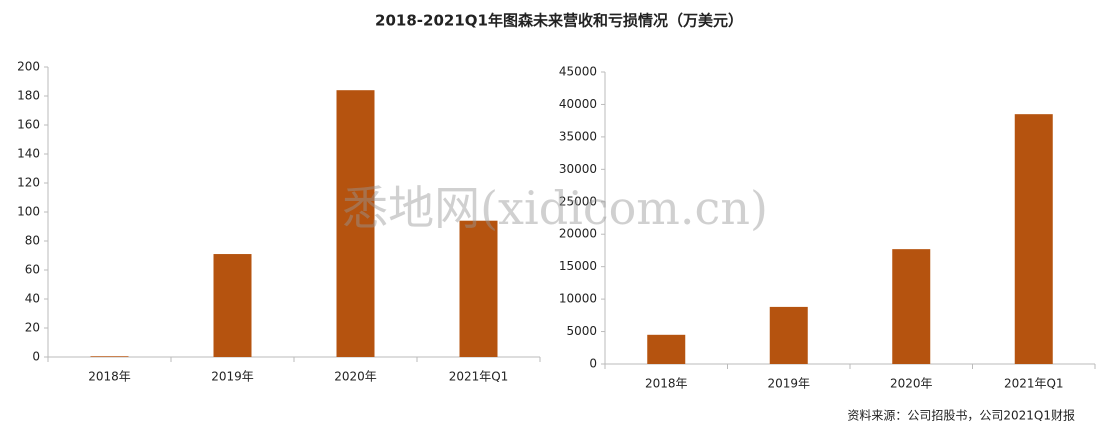  Describe the element at coordinates (578, 136) in the screenshot. I see `y-tick-label: 35000` at that location.